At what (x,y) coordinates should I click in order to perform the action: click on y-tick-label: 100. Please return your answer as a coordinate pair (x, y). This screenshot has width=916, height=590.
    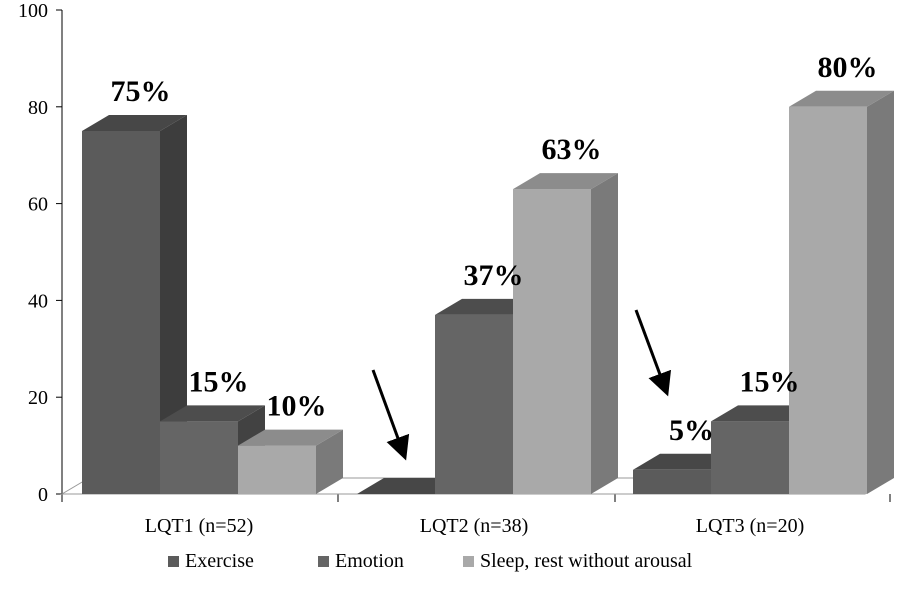
    Looking at the image, I should click on (33, 11).